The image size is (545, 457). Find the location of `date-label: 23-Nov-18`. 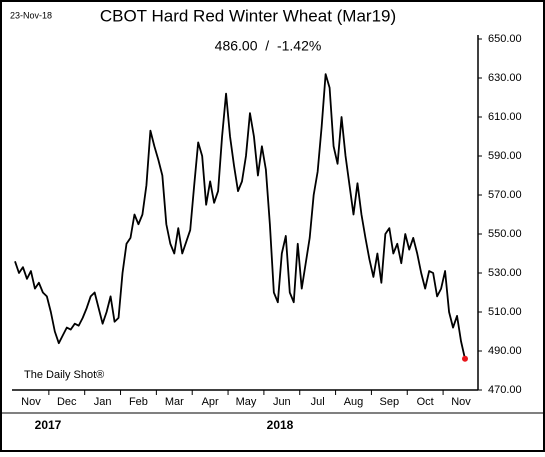

date-label: 23-Nov-18 is located at coordinates (31, 15).